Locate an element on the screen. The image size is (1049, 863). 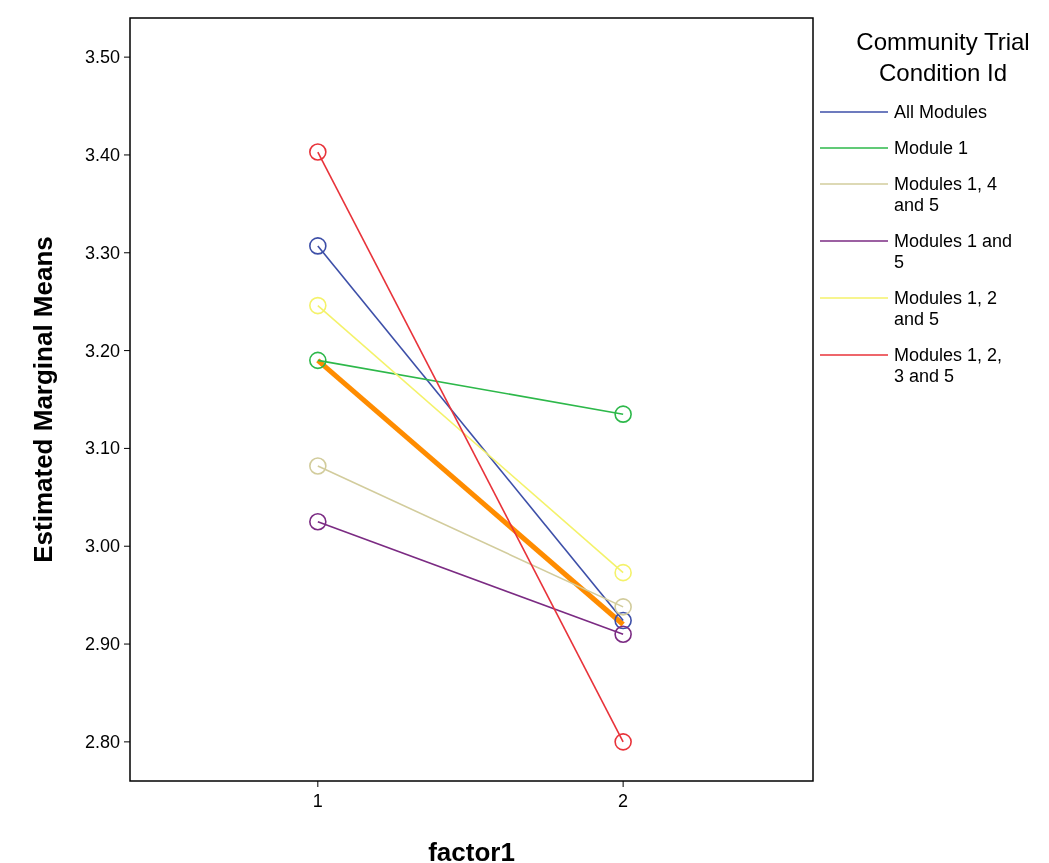
legend-label: All Modules is located at coordinates (941, 112).